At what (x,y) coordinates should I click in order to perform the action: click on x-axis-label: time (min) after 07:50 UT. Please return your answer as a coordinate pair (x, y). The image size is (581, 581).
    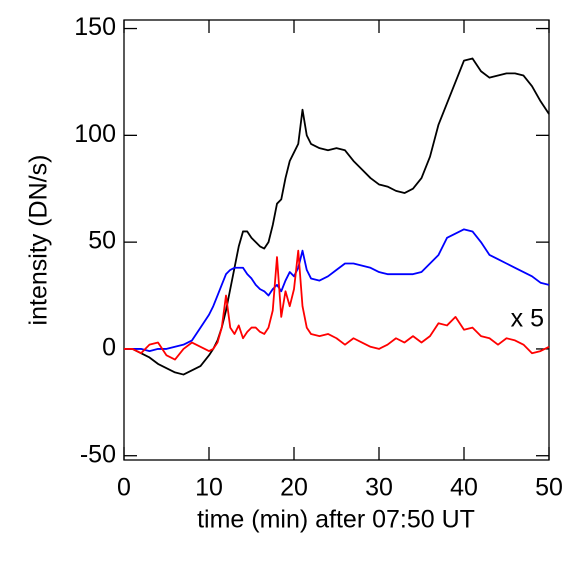
    Looking at the image, I should click on (336, 520).